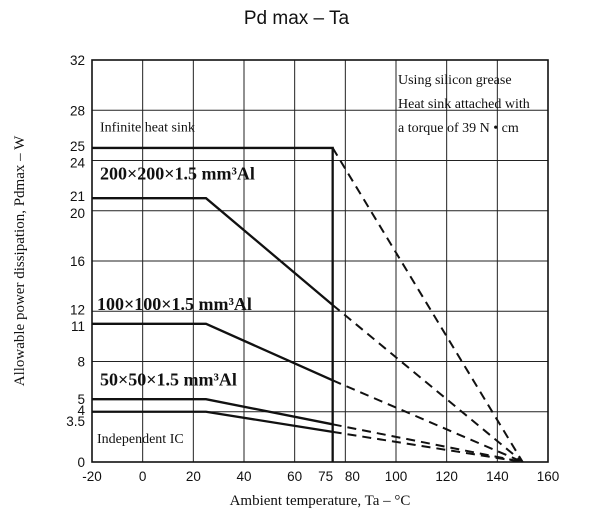 The image size is (593, 519). Describe the element at coordinates (75, 421) in the screenshot. I see `y-tick-label: 3.5` at that location.